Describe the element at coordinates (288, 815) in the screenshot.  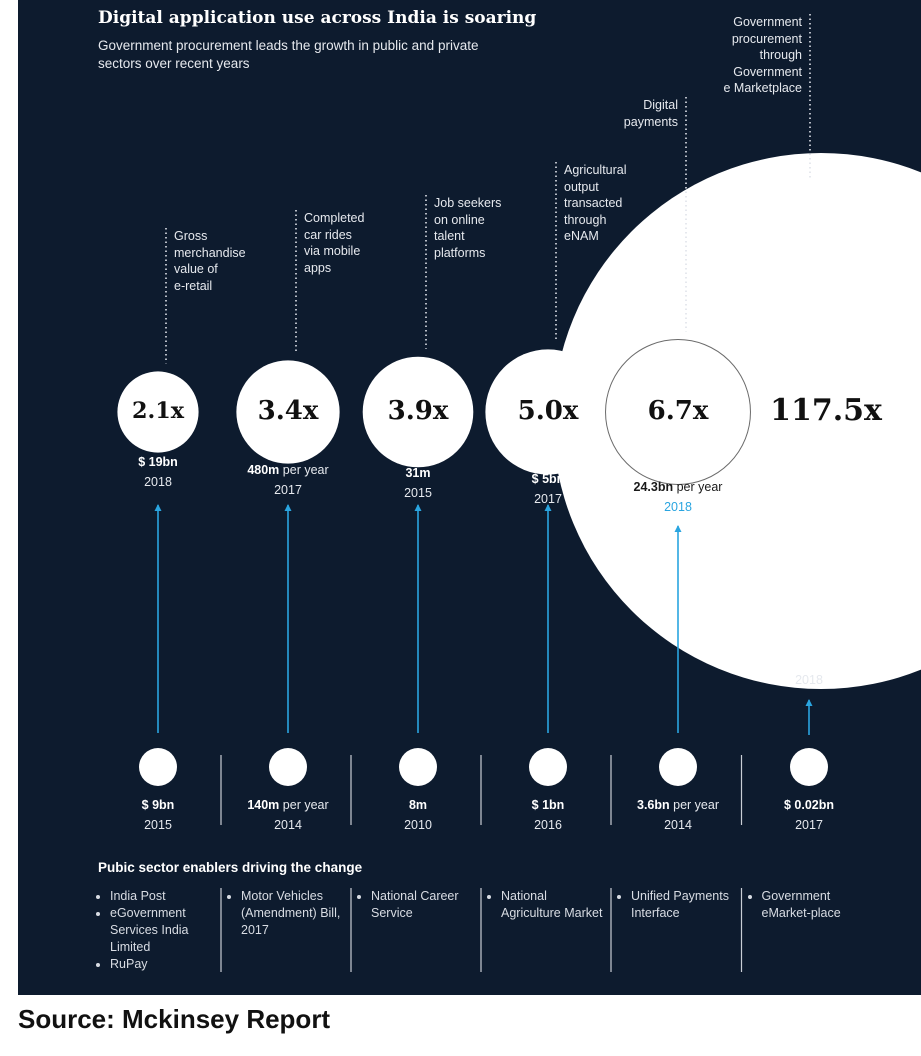
I see `start-label-1: 140m per year 2014` at that location.